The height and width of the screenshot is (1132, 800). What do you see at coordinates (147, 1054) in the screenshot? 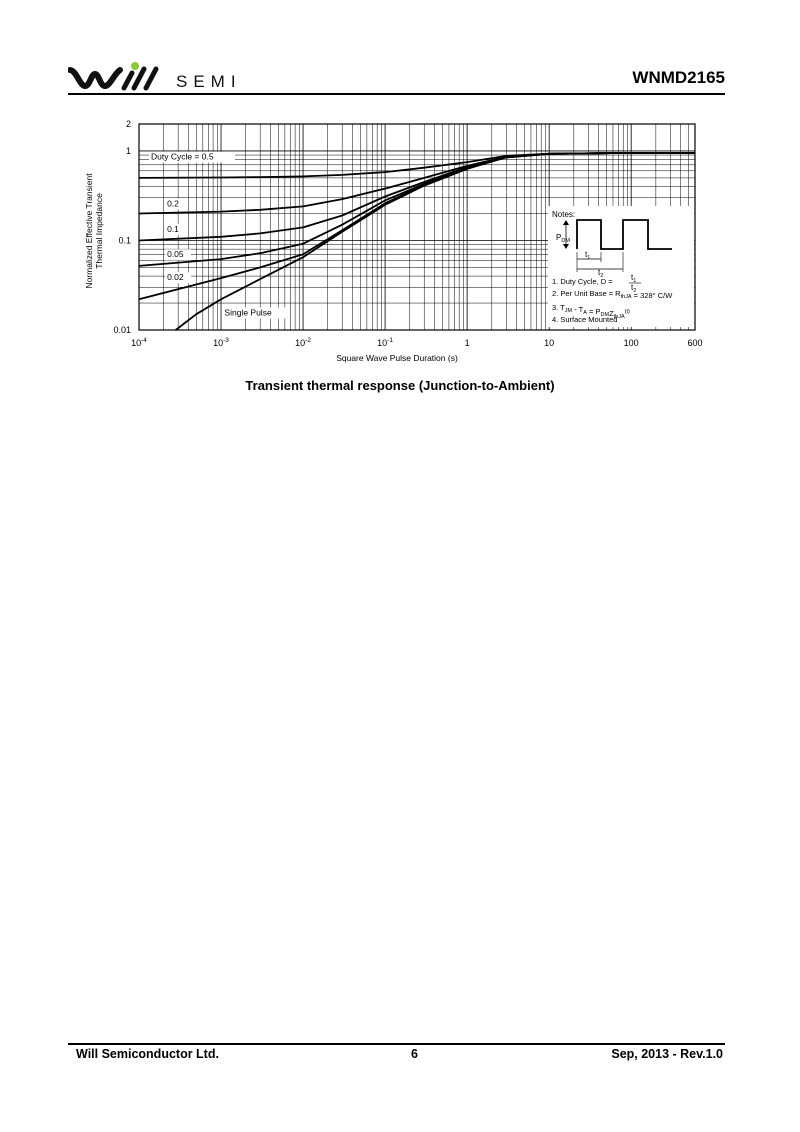
I see `footer-company: Will Semiconductor Ltd.` at bounding box center [147, 1054].